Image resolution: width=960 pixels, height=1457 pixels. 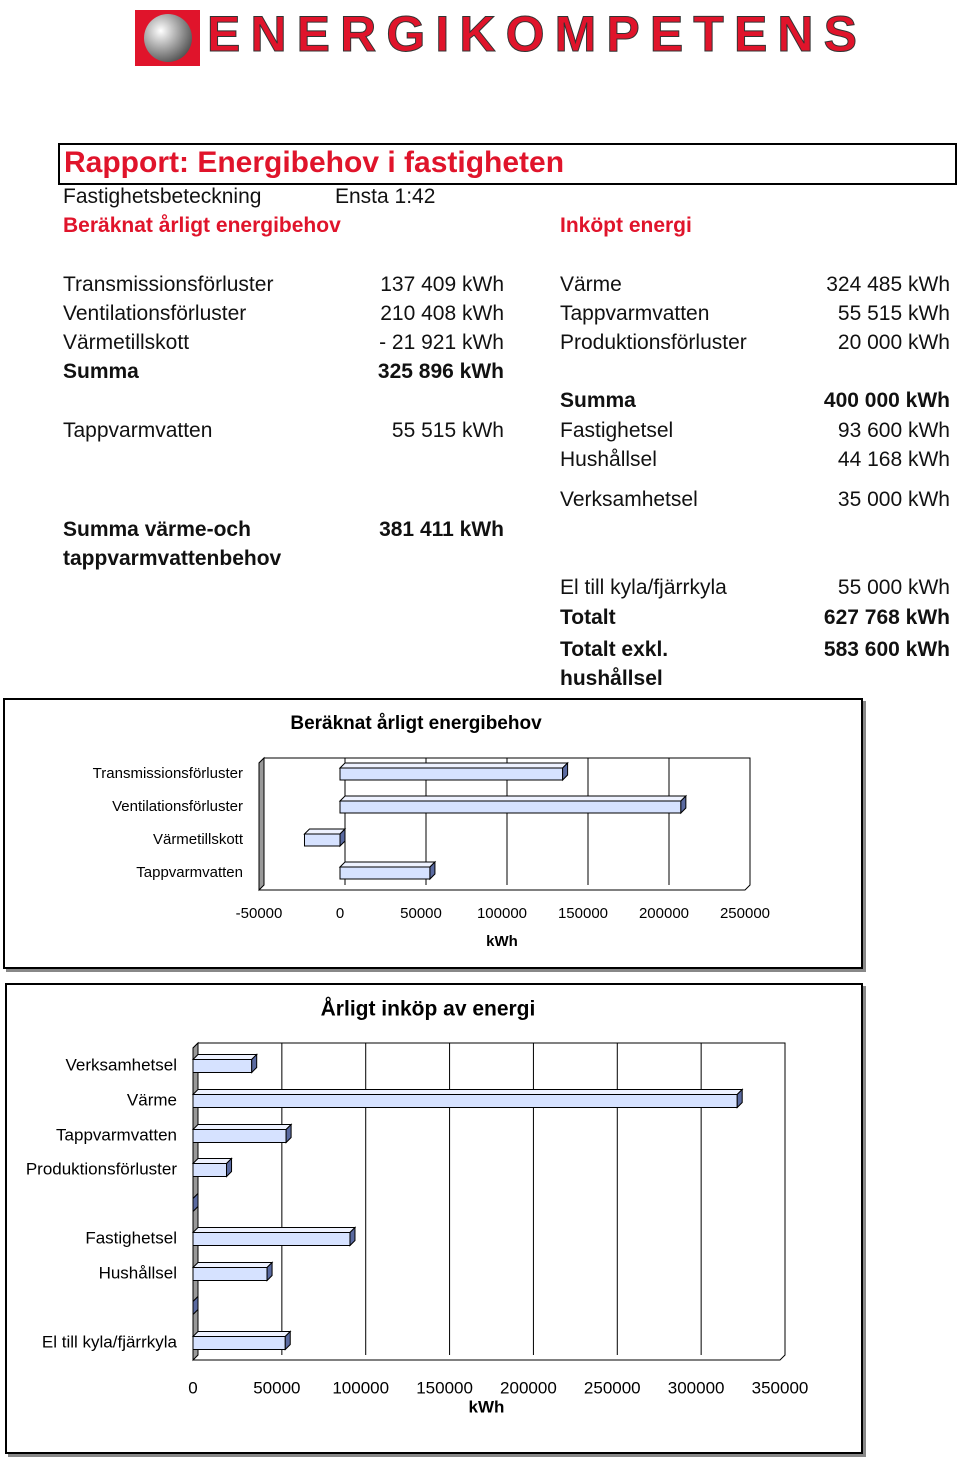 I want to click on x-tick-label: 350000, so click(x=780, y=1387).